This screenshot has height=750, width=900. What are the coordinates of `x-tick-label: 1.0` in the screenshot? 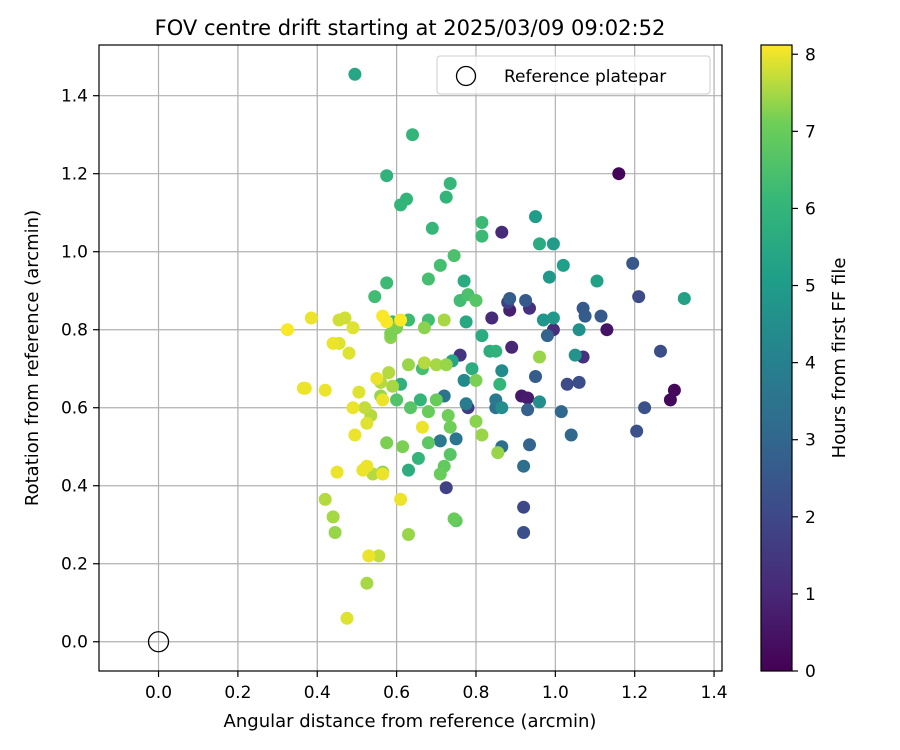 It's located at (555, 693).